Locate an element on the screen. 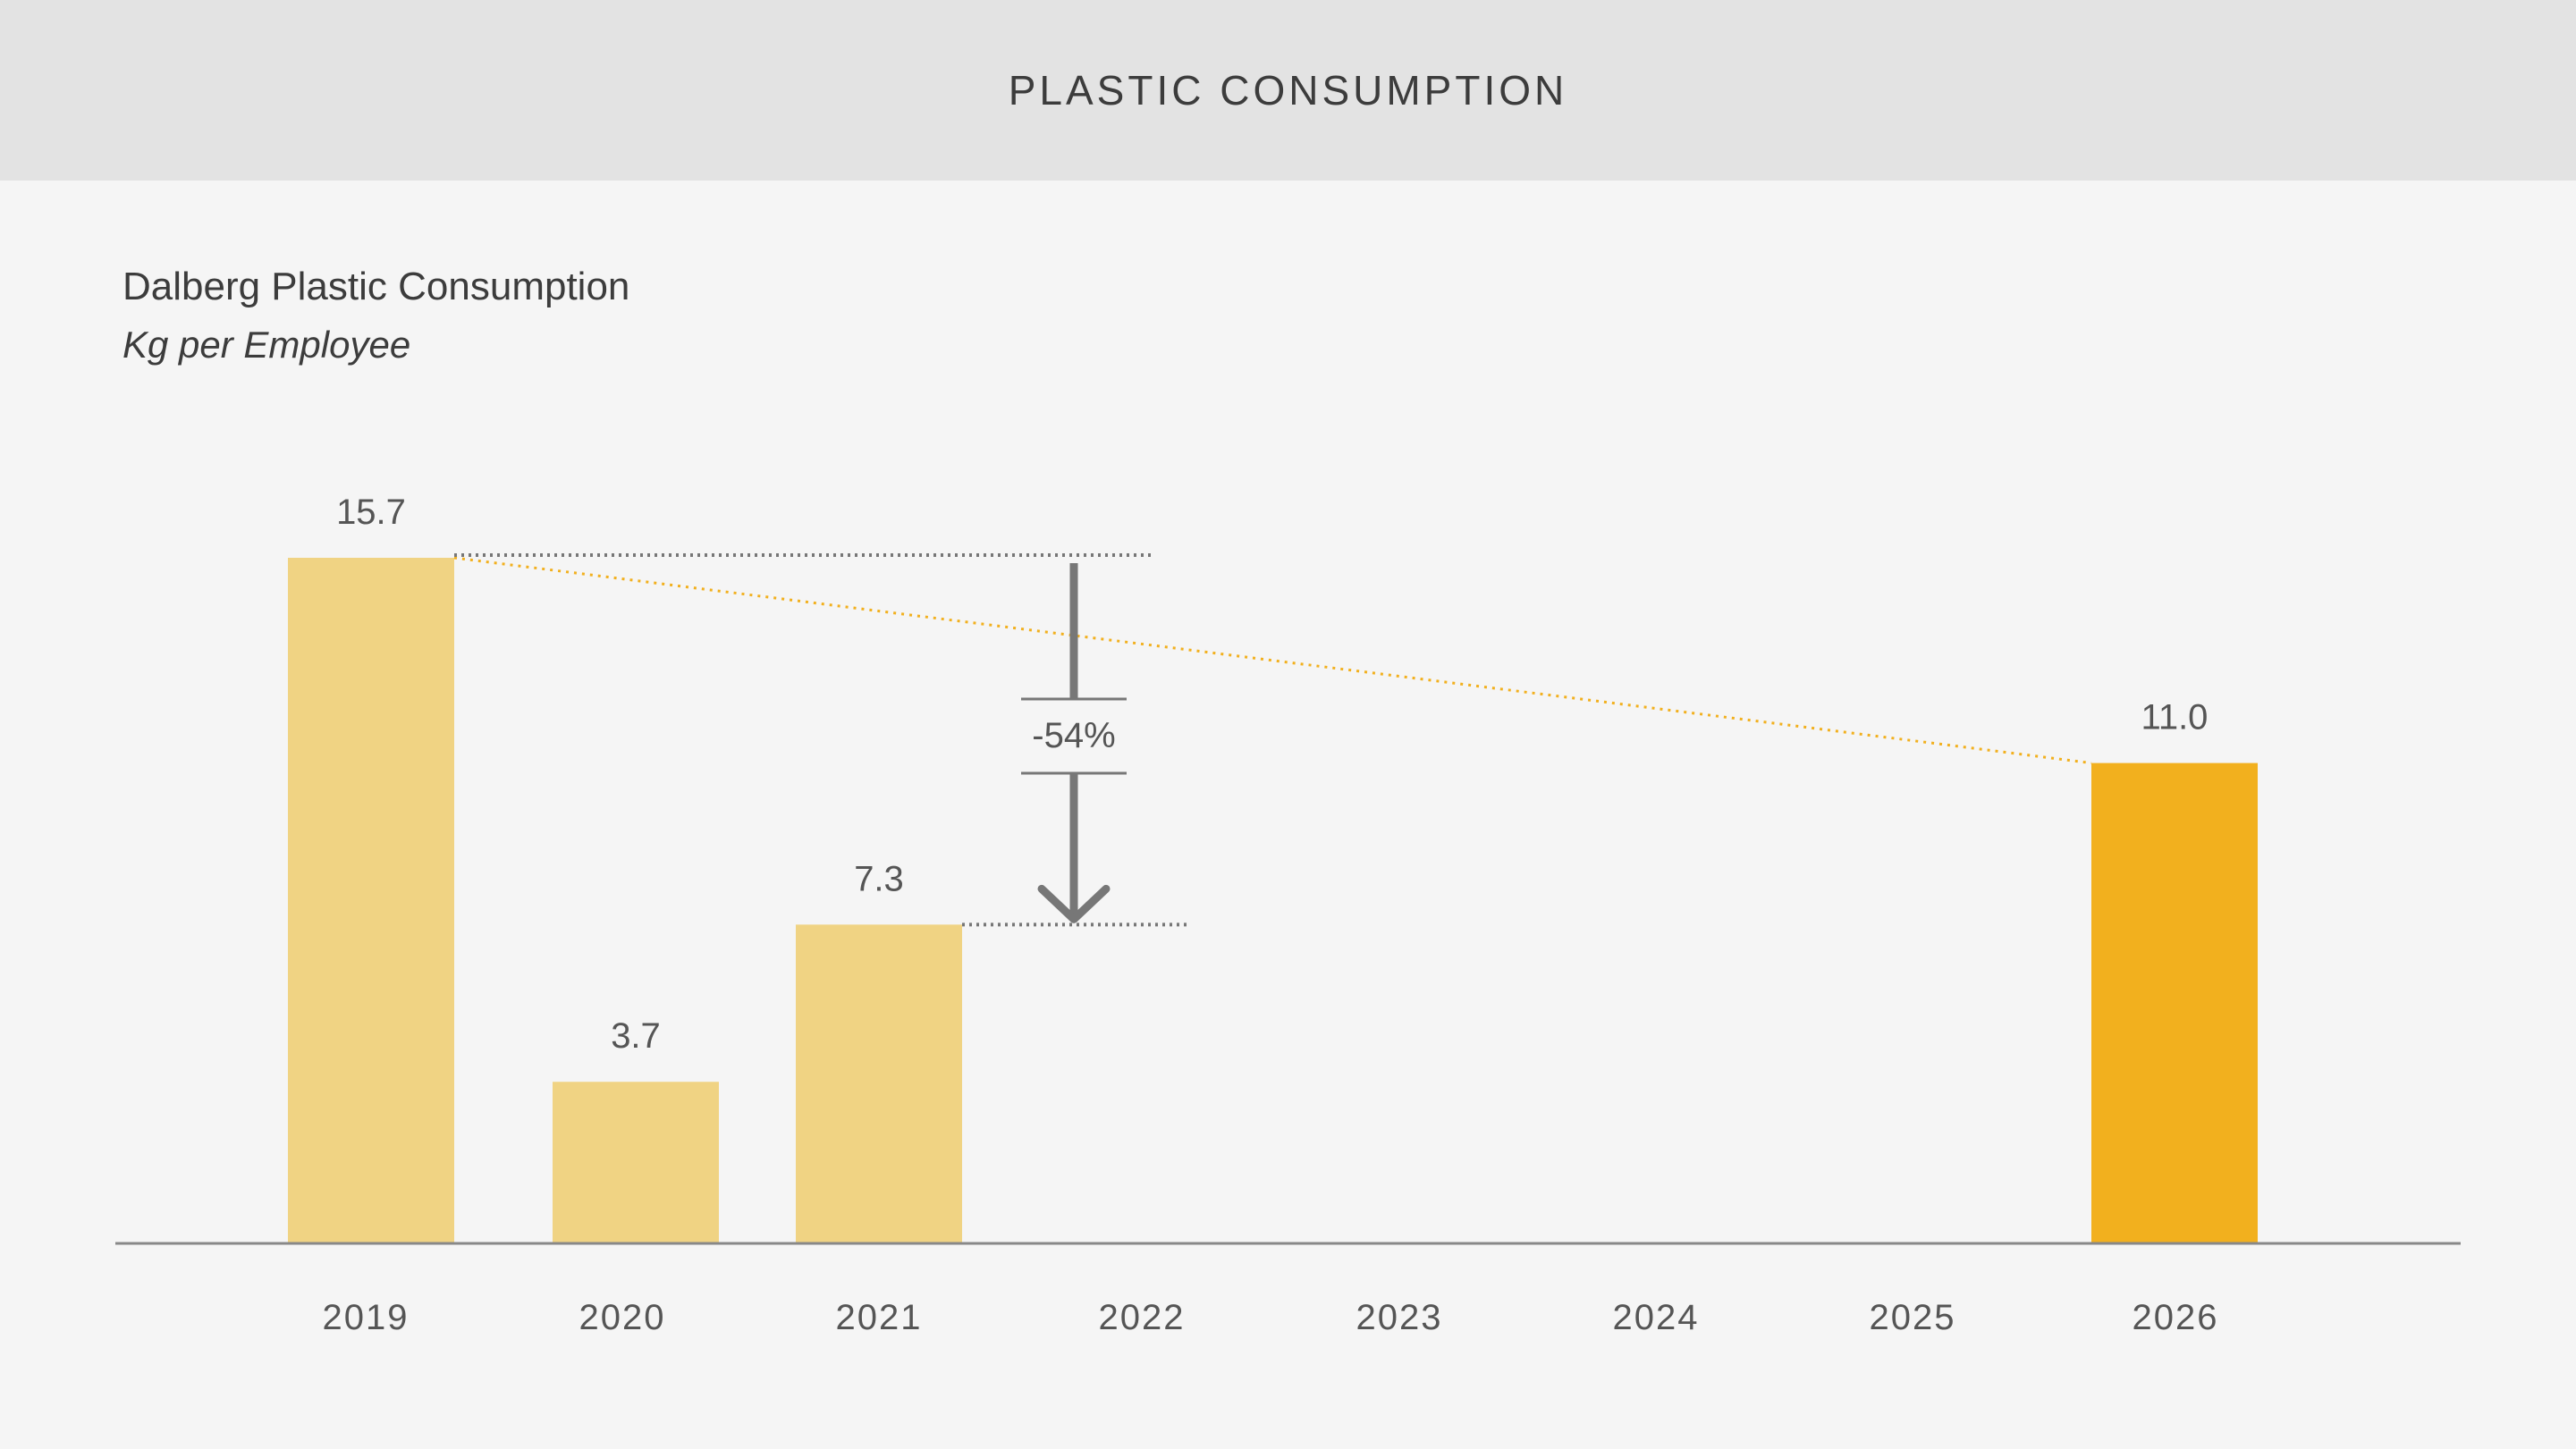  chart-subtitle: Kg per Employee is located at coordinates (266, 345).